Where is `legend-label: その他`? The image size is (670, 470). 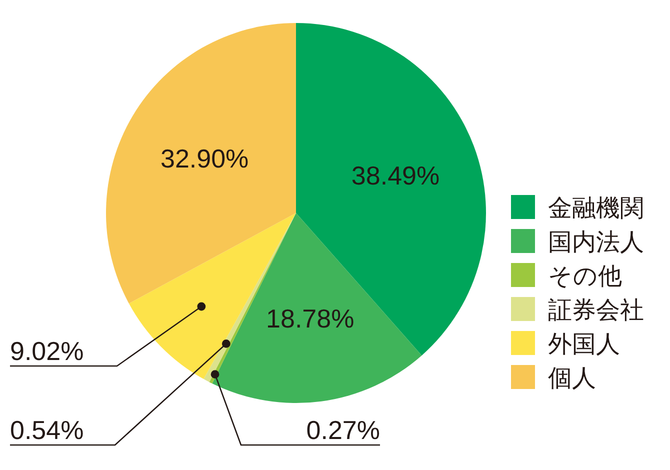 legend-label: その他 is located at coordinates (585, 276).